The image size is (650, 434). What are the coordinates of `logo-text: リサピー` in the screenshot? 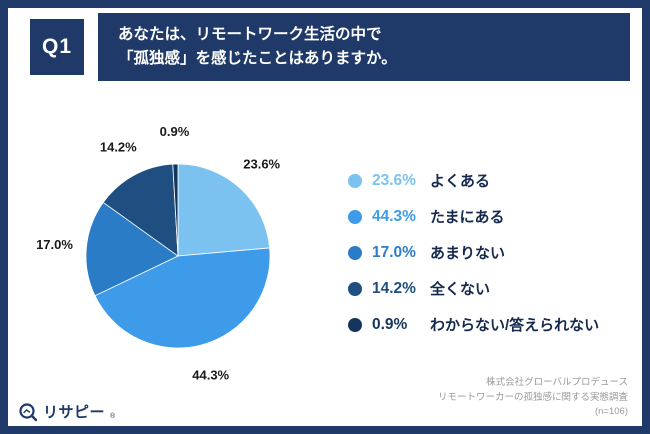 It's located at (74, 412).